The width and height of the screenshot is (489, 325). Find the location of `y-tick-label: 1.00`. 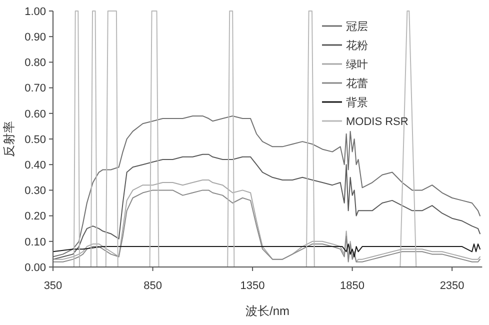

y-tick-label: 1.00 is located at coordinates (35, 12).